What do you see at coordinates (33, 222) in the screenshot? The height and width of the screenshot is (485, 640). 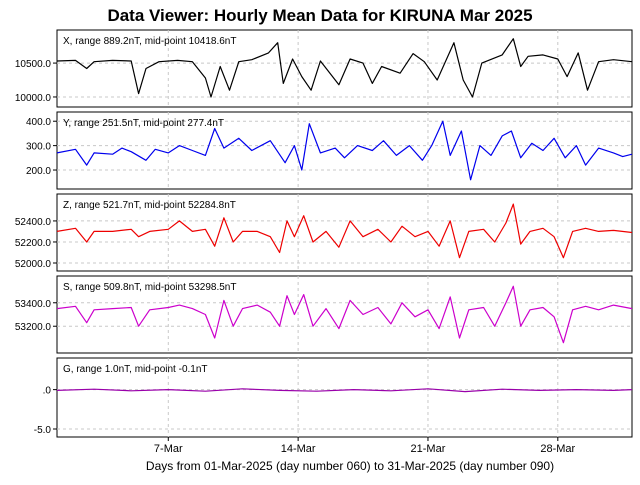 I see `y-tick-label: 52400.0` at bounding box center [33, 222].